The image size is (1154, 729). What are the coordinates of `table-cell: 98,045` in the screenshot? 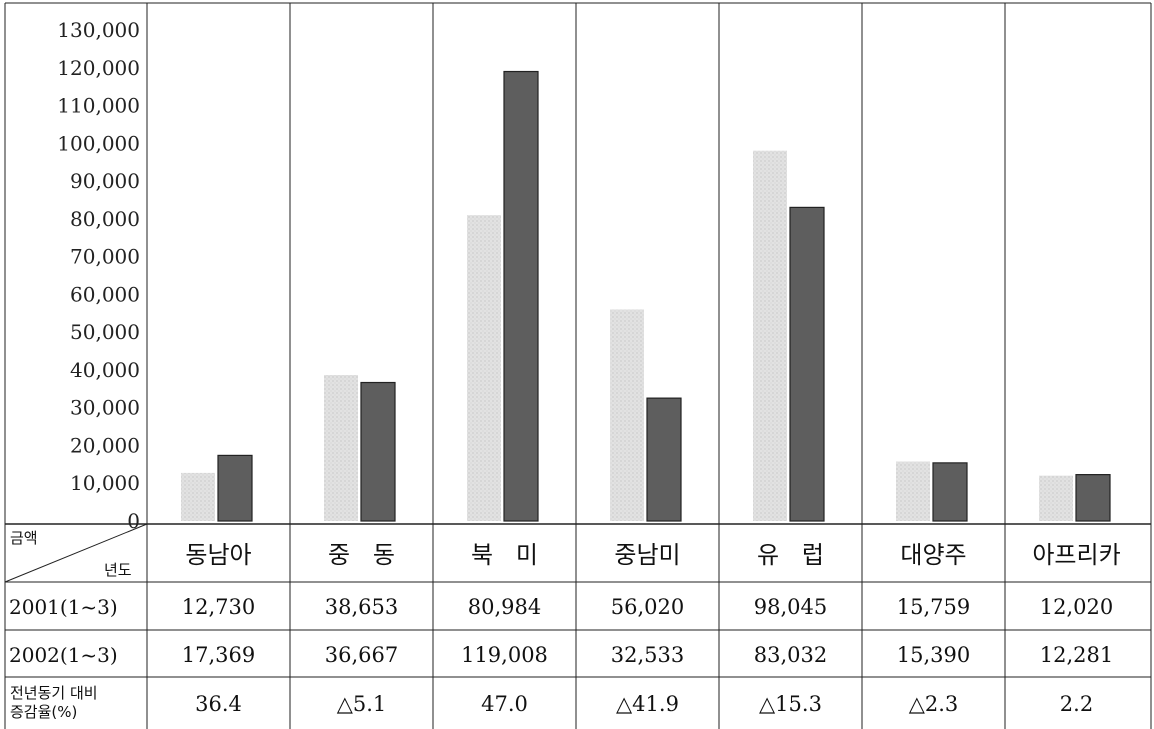 It's located at (790, 607).